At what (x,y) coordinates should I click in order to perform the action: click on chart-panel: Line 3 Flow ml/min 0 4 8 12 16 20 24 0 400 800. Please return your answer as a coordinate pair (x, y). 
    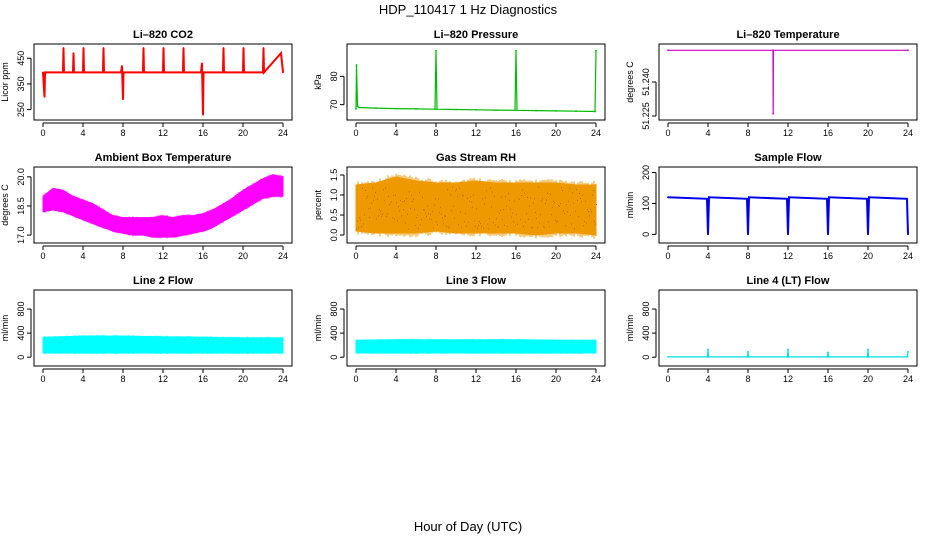
    Looking at the image, I should click on (459, 329).